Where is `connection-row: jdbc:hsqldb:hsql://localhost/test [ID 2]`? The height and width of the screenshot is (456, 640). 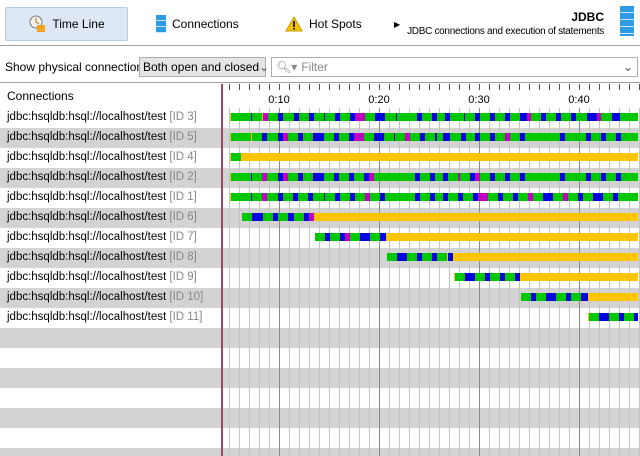 connection-row: jdbc:hsqldb:hsql://localhost/test [ID 2] is located at coordinates (110, 178).